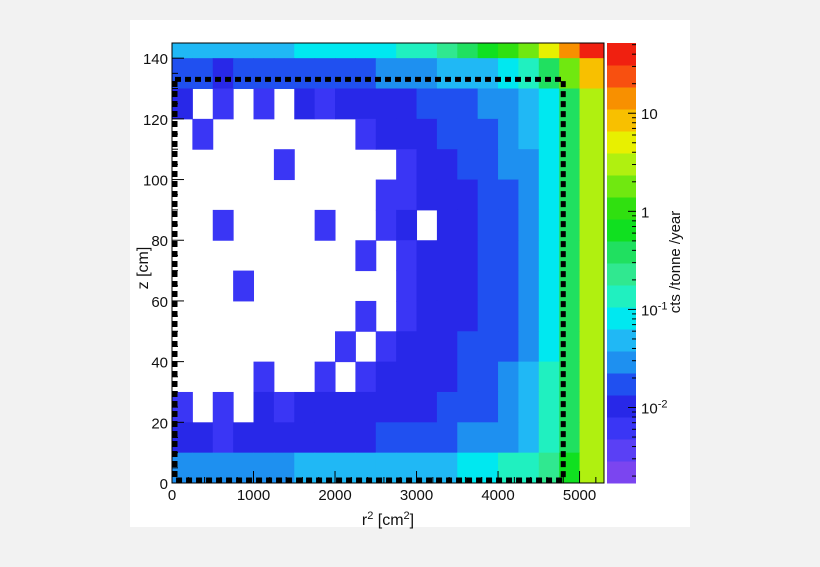 This screenshot has width=820, height=567. I want to click on x-tick-label: 2000, so click(334, 495).